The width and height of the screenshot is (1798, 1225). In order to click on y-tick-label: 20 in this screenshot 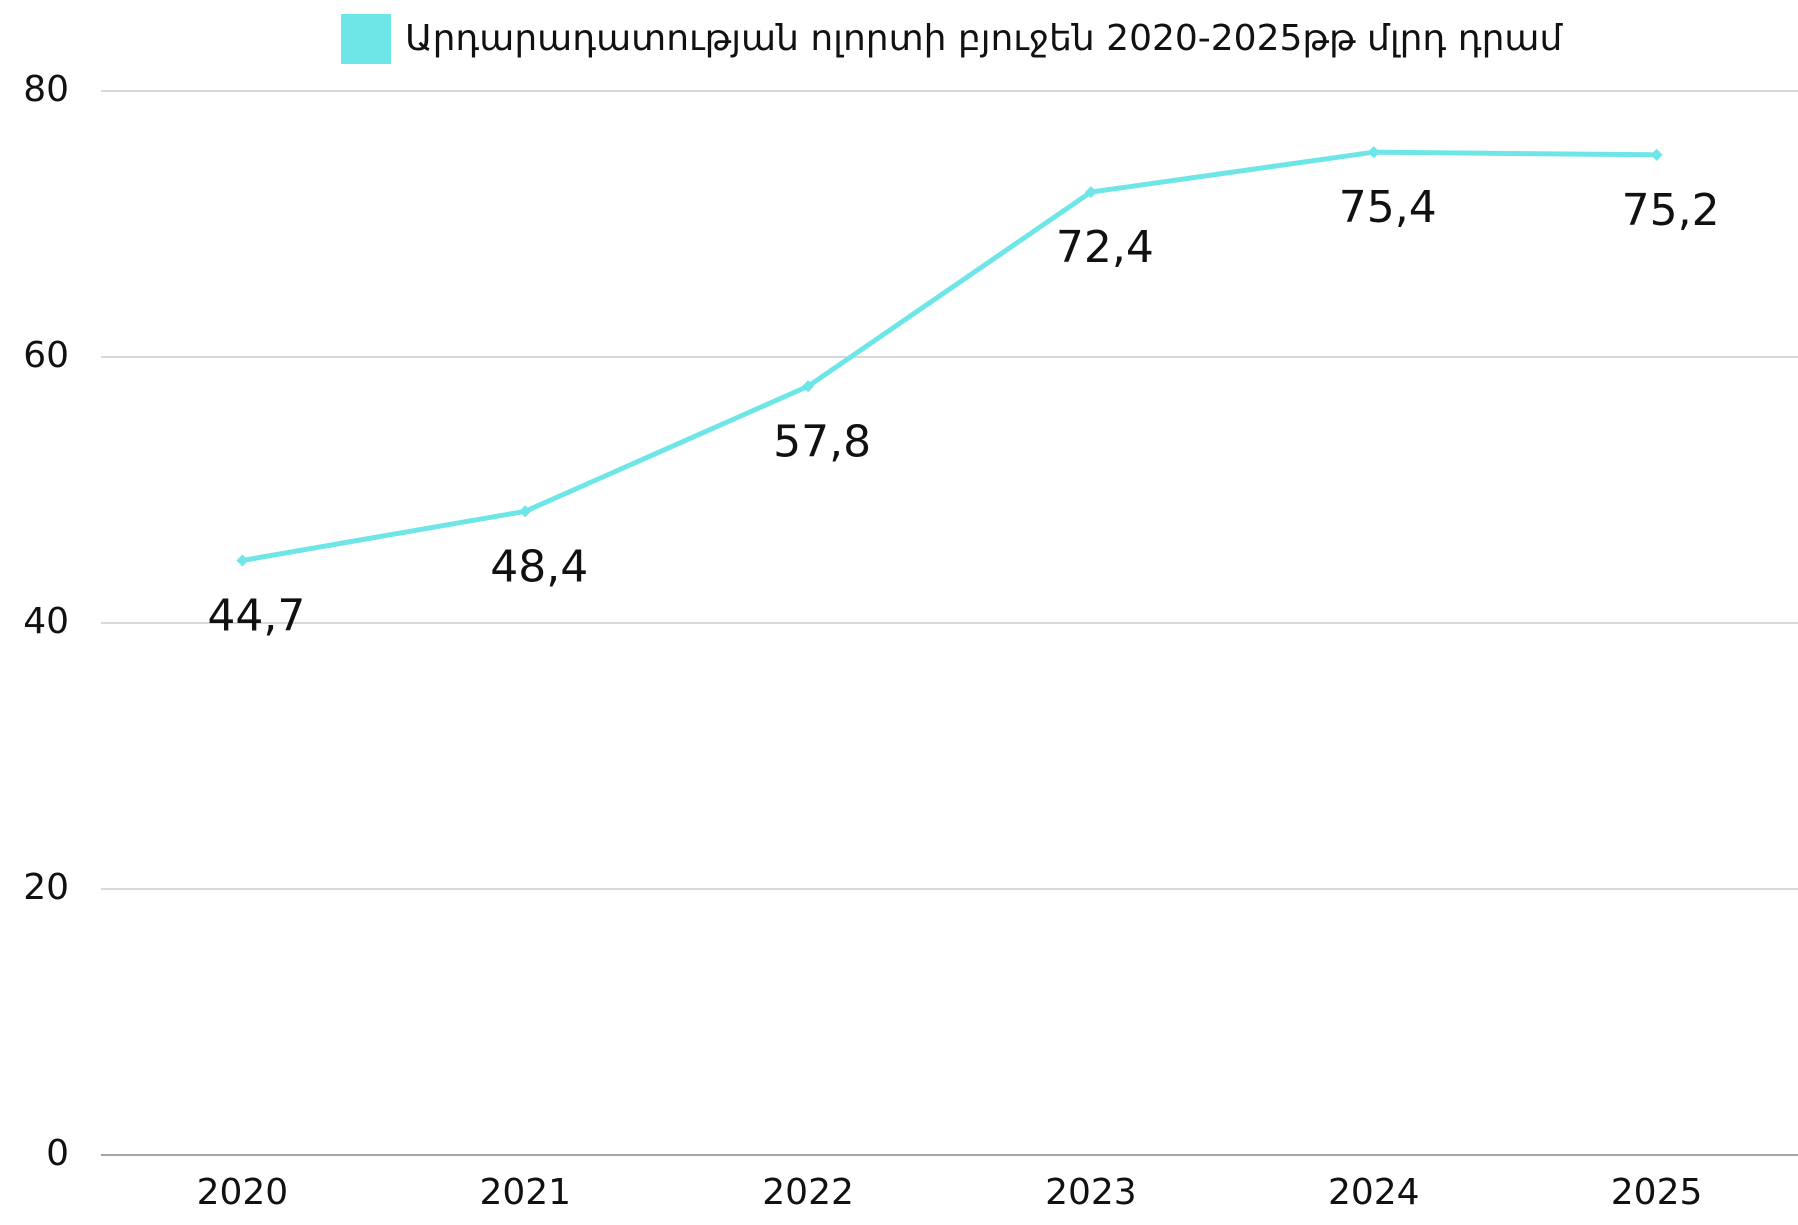, I will do `click(46, 887)`.